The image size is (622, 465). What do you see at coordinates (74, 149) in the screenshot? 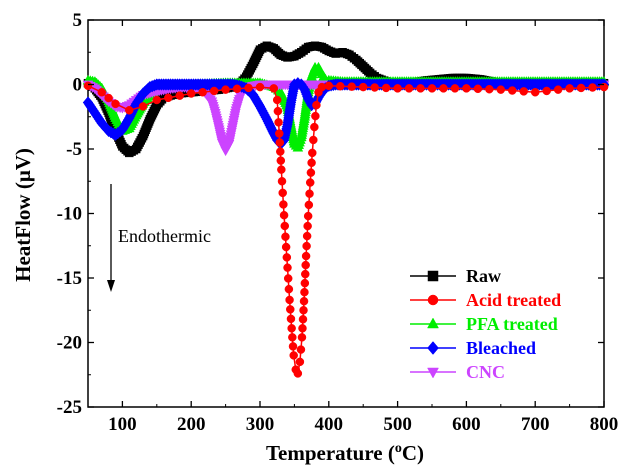
I see `y-tick-label: -5` at bounding box center [74, 149].